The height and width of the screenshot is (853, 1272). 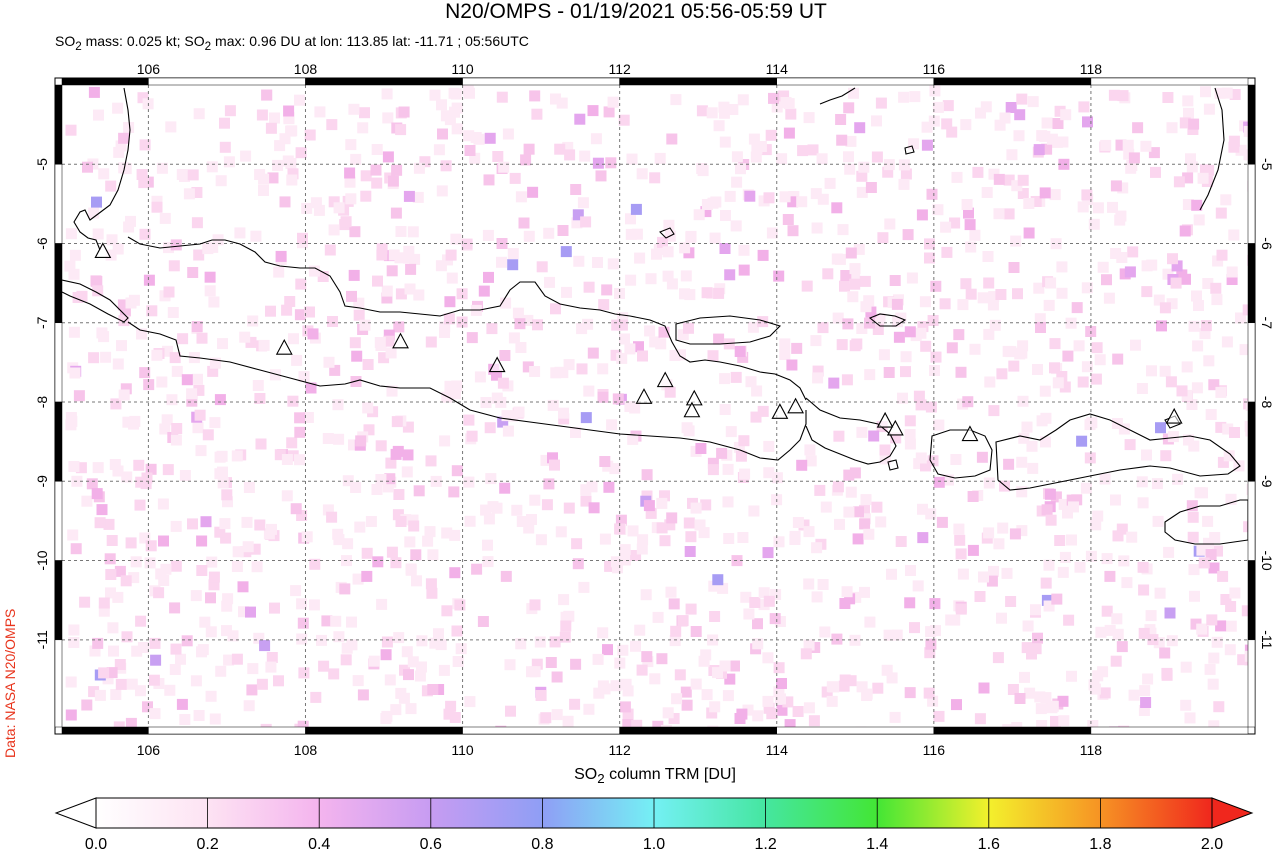 What do you see at coordinates (855, 730) in the screenshot?
I see `frame-segment-bottom` at bounding box center [855, 730].